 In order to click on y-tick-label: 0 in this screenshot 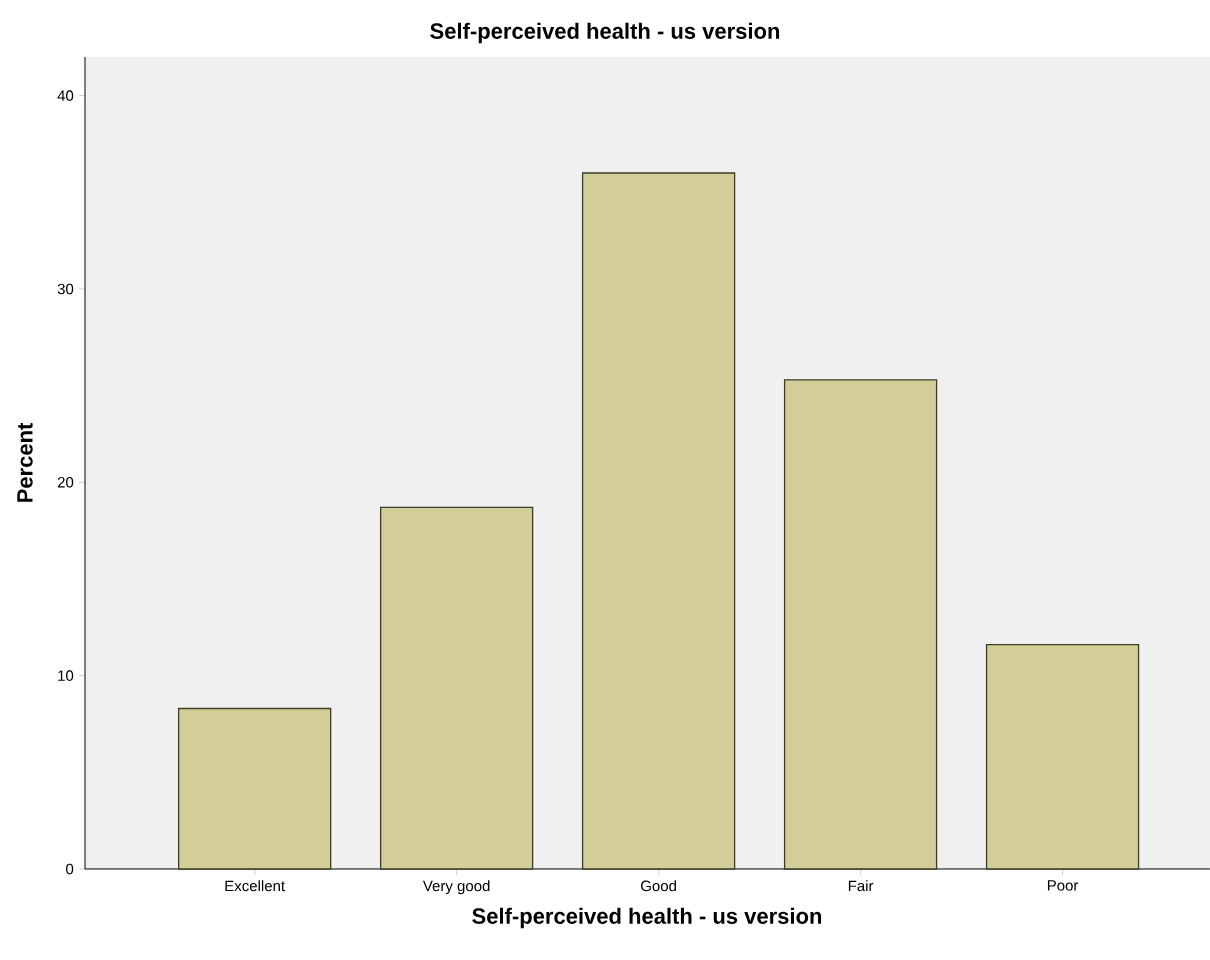, I will do `click(70, 869)`.